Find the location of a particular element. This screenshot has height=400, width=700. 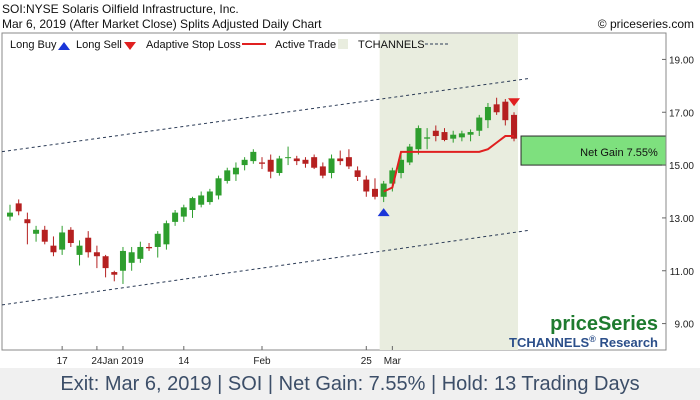

x-axis: 17 24 Jan 2019 14 Feb 25 Mar is located at coordinates (229, 356).